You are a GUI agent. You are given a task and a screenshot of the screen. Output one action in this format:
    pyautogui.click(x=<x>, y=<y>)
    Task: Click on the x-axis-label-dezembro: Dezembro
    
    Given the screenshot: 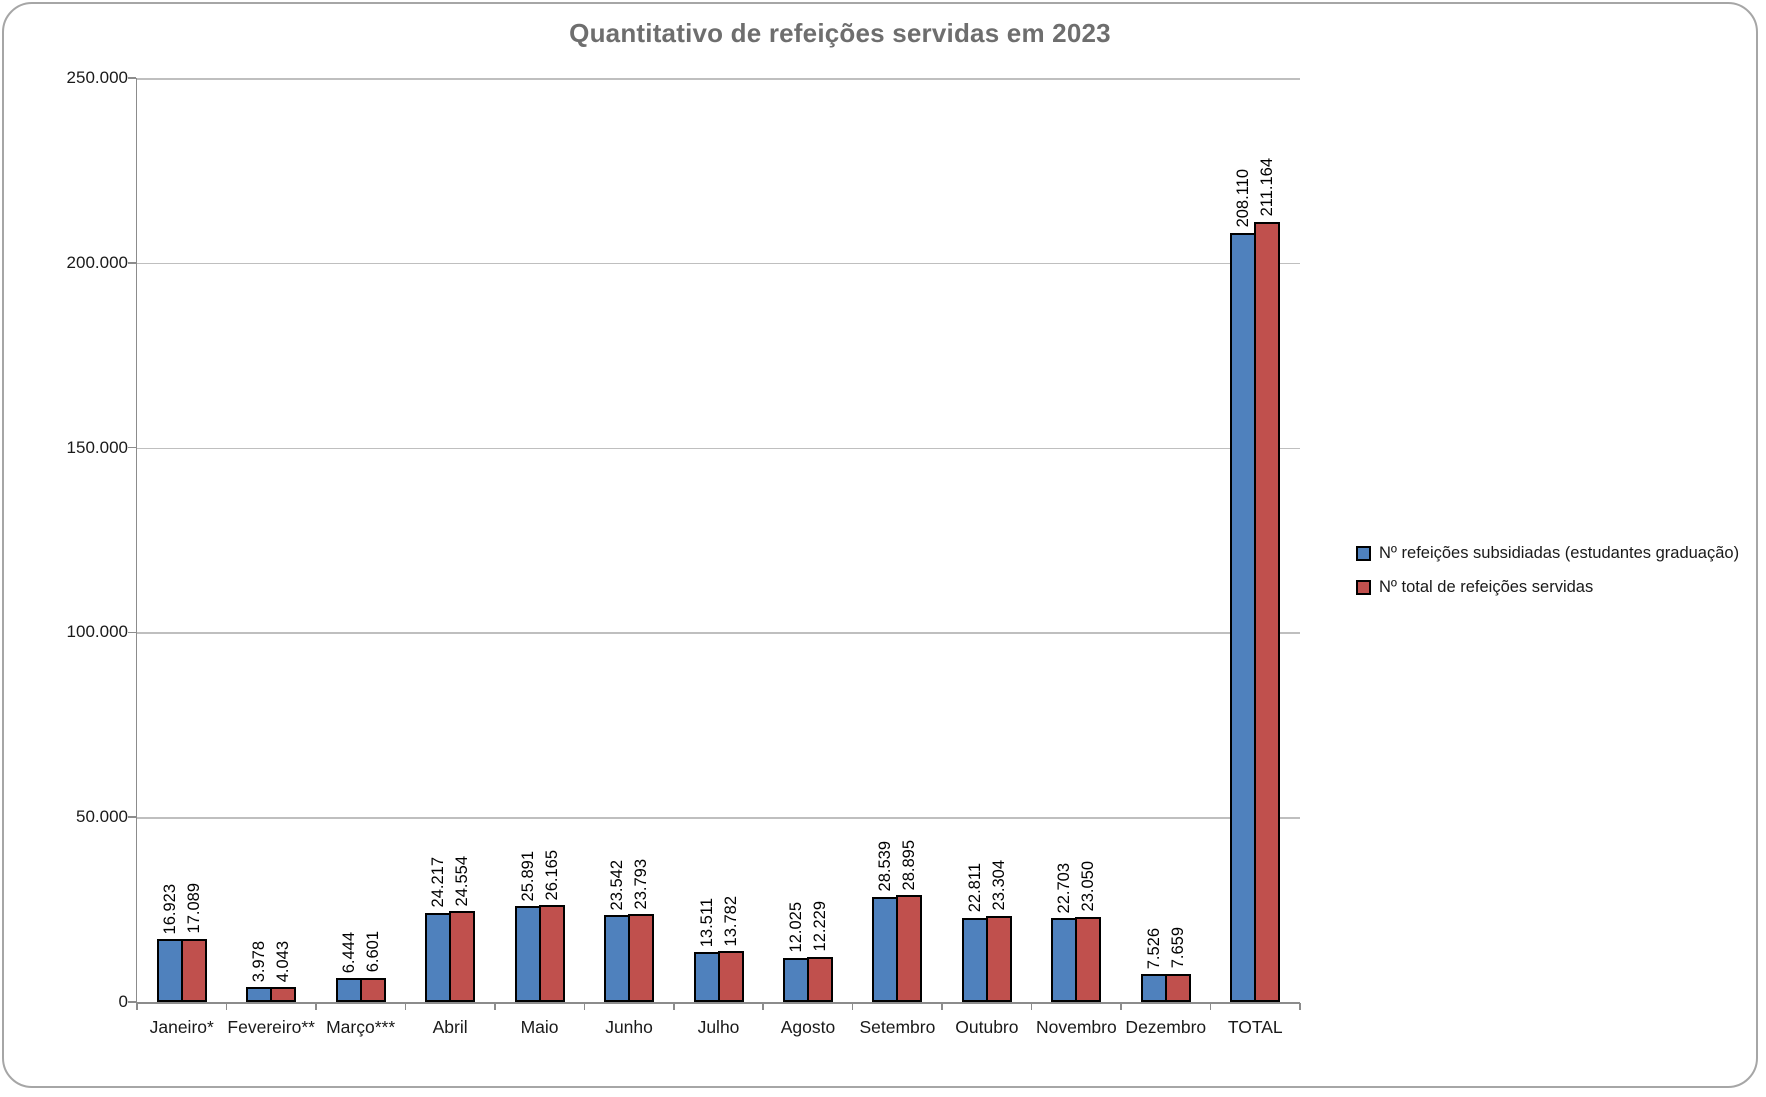 What is the action you would take?
    pyautogui.click(x=1166, y=1027)
    